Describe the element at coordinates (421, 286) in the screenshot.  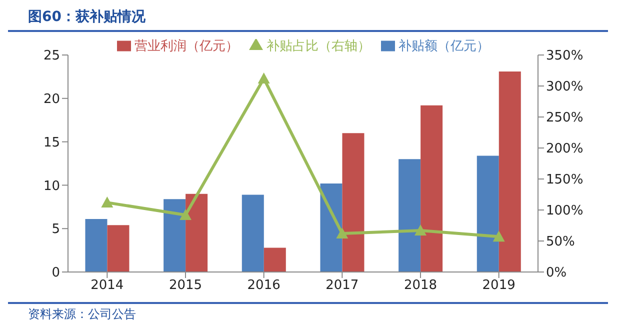
I see `x-tick-label: 2018` at that location.